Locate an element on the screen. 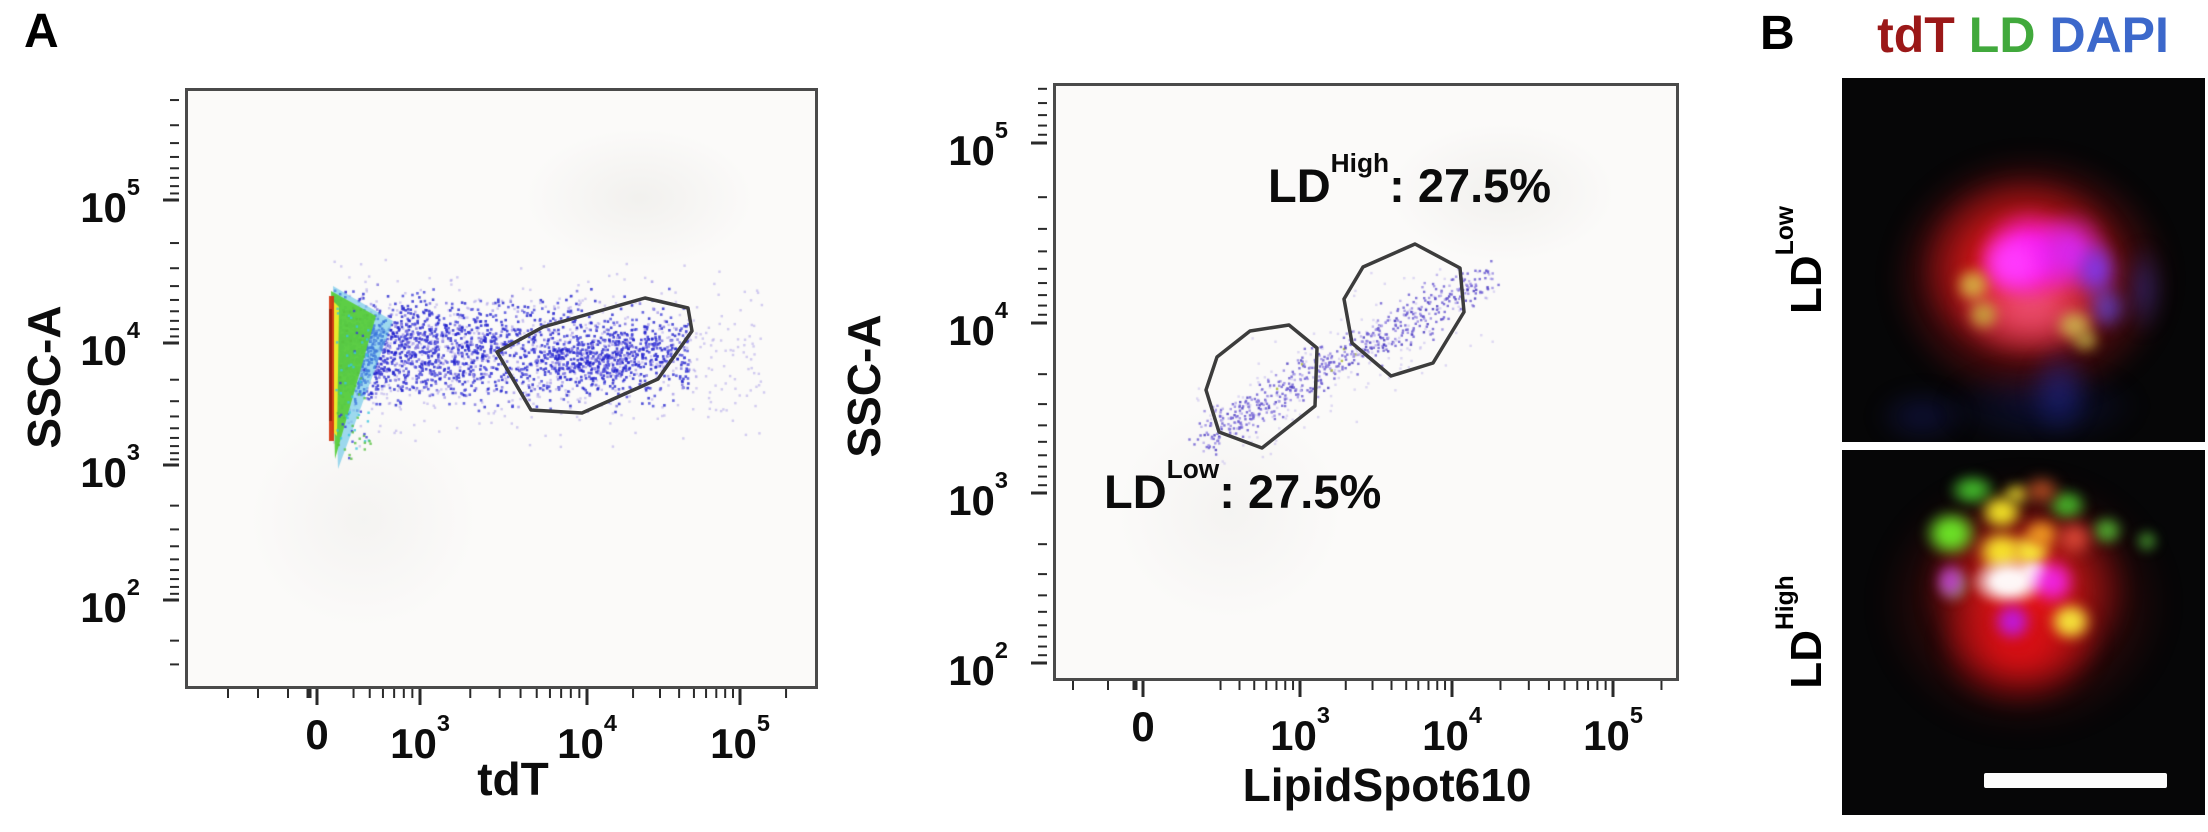  stain-legend: tdT LD DAPI is located at coordinates (2023, 35).